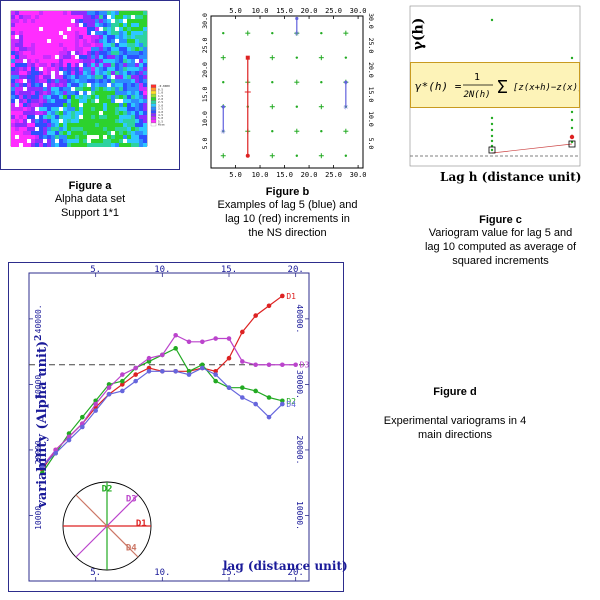  I want to click on map-cells, so click(79, 79).